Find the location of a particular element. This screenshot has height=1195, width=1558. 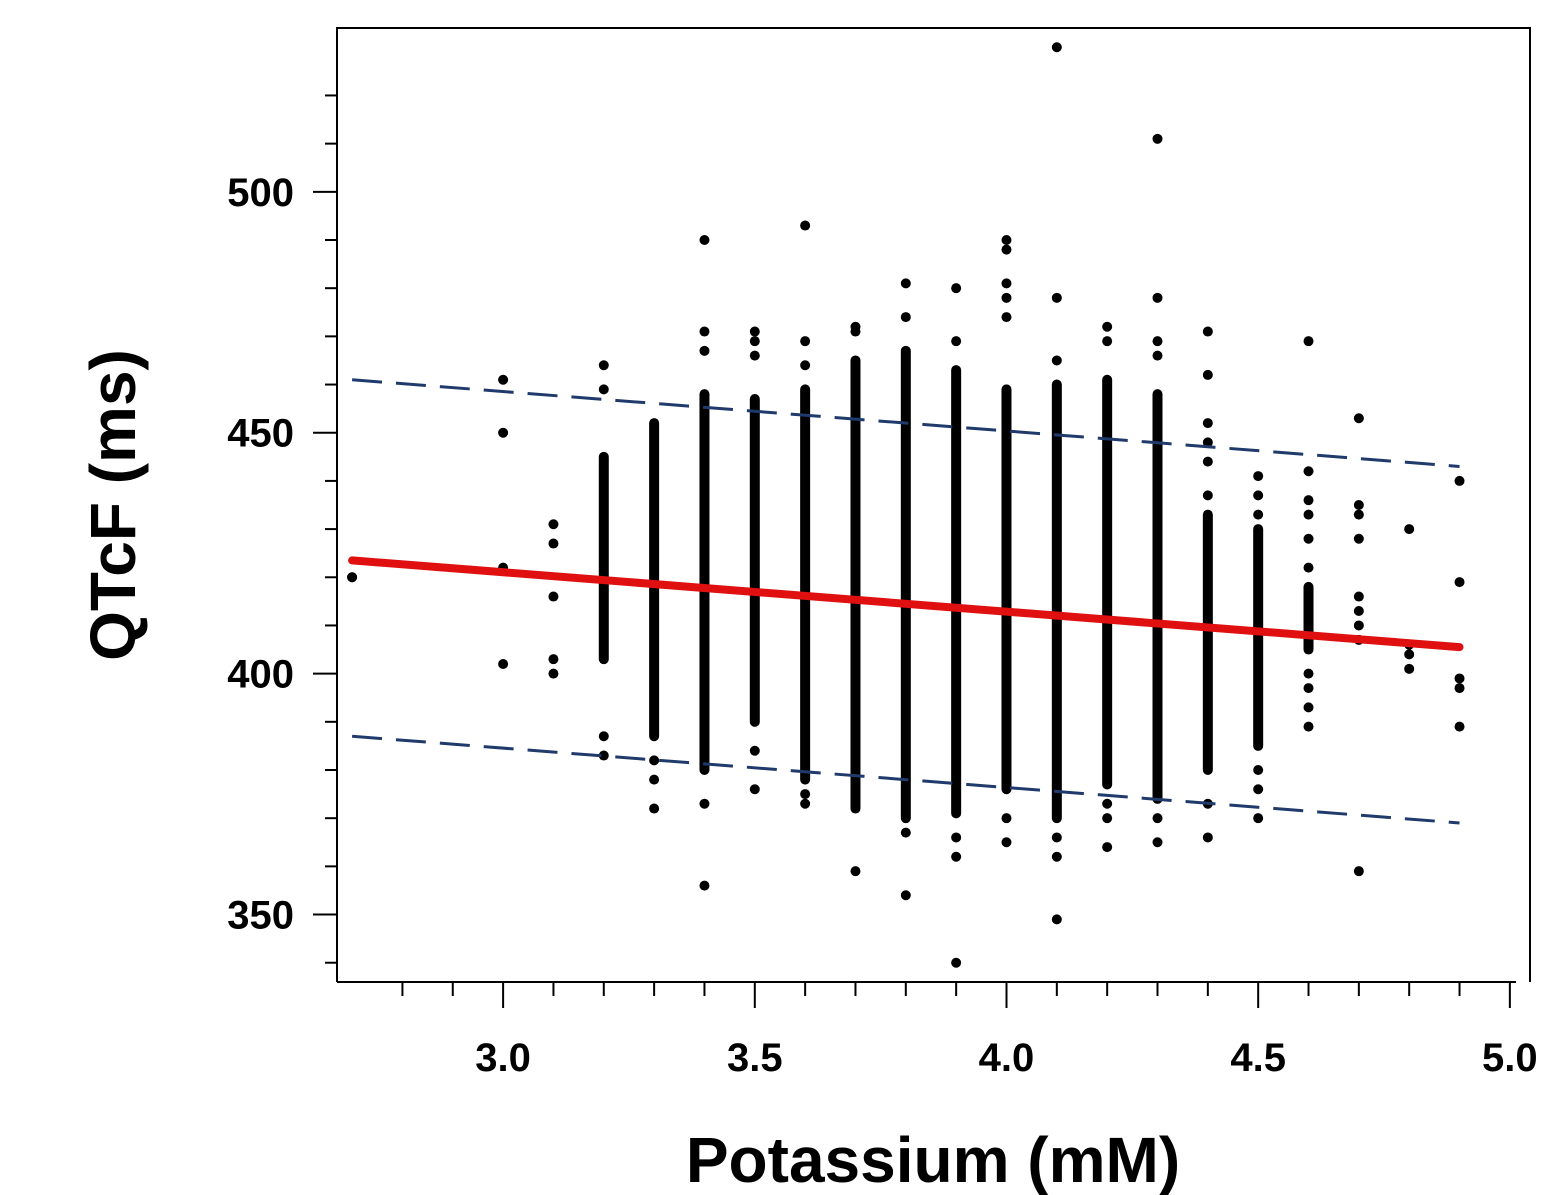

regression-fit-line is located at coordinates (906, 604).